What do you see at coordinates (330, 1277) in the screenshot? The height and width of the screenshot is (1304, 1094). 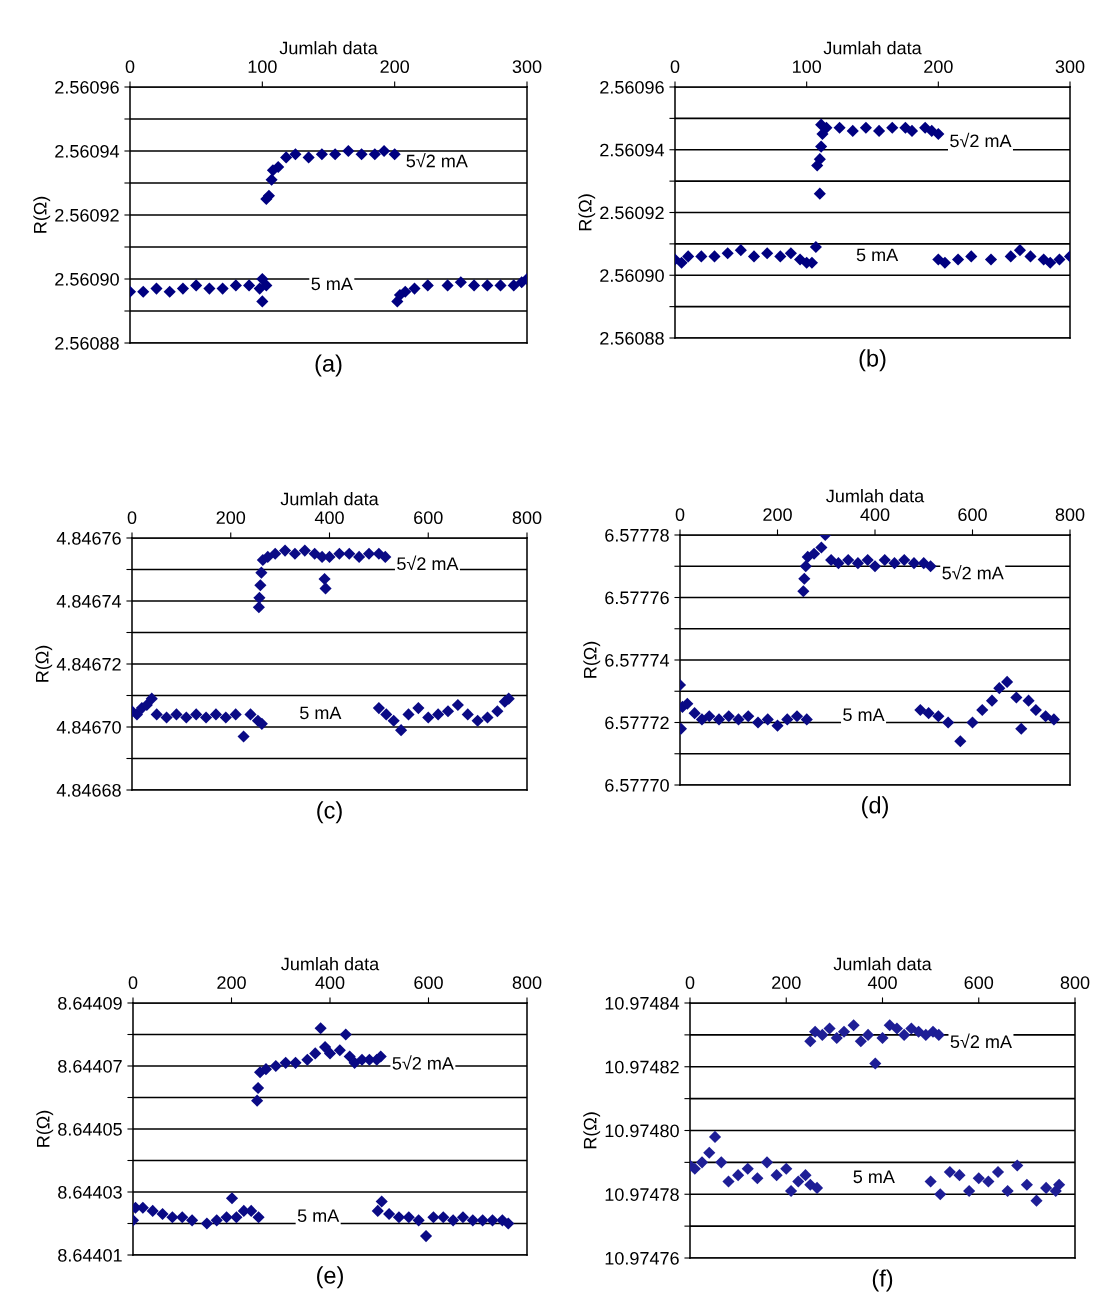 I see `text: (e)` at bounding box center [330, 1277].